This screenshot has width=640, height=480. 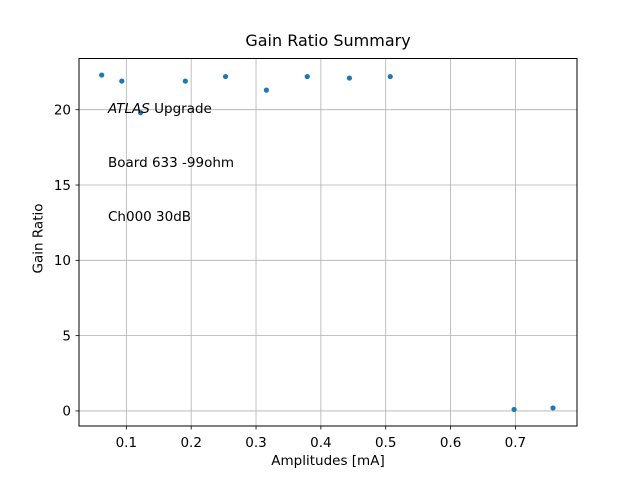 What do you see at coordinates (180, 109) in the screenshot?
I see `annotation-upgrade-label: Upgrade` at bounding box center [180, 109].